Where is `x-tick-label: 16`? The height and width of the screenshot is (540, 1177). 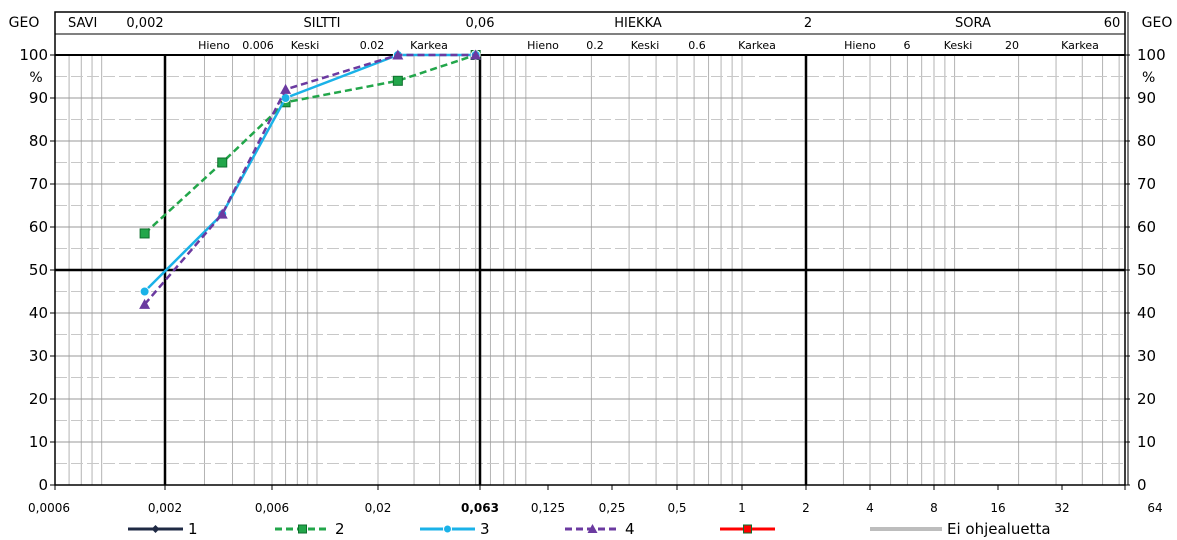
x-tick-label: 16 is located at coordinates (997, 508).